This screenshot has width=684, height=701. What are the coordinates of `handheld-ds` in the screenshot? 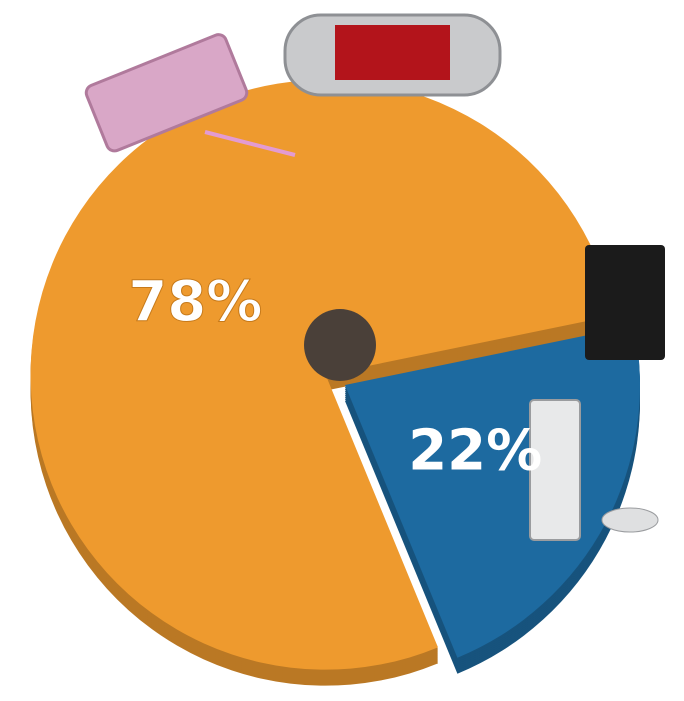 It's located at (166, 93).